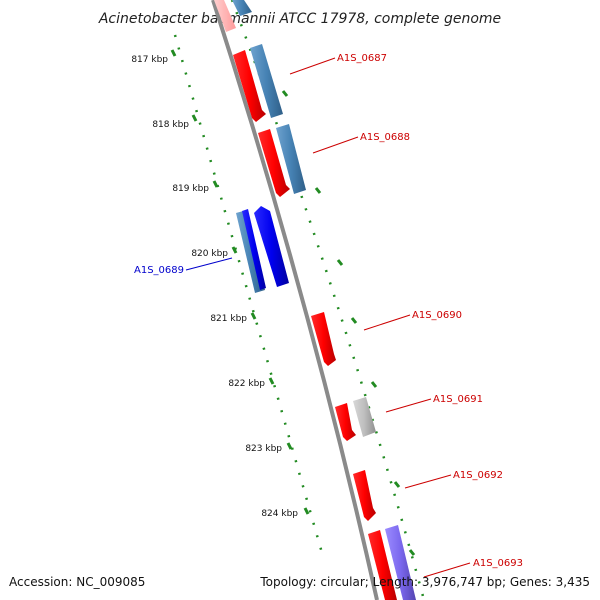 This screenshot has height=600, width=600. Describe the element at coordinates (437, 315) in the screenshot. I see `gene-label-A1S_0690: A1S_0690` at that location.